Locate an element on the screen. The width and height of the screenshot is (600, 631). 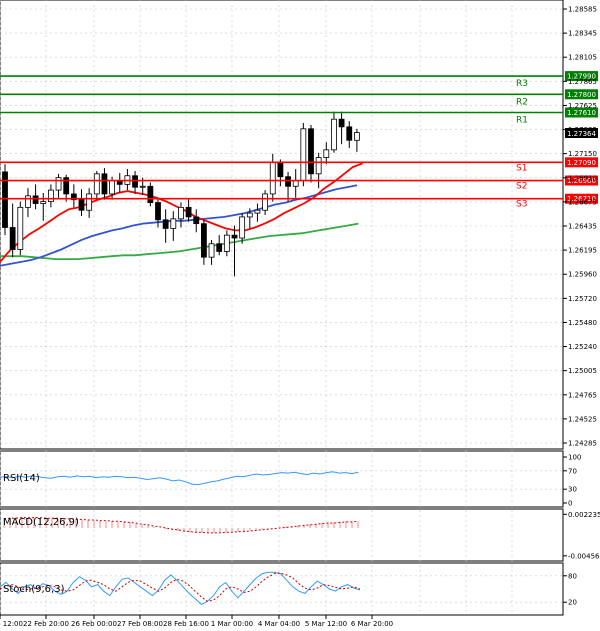
rsi-line is located at coordinates (179, 478).